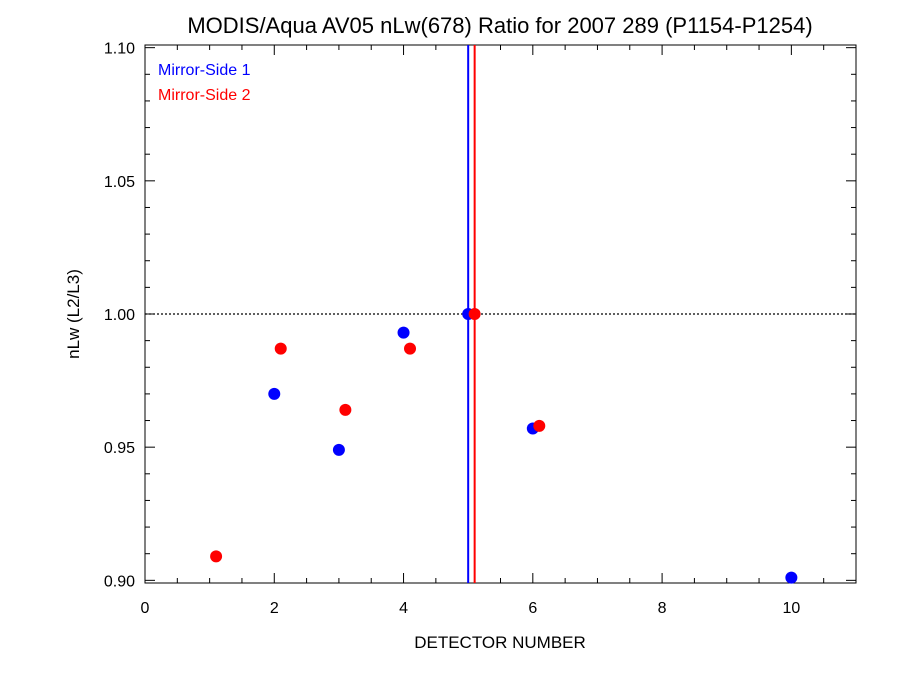  Describe the element at coordinates (119, 315) in the screenshot. I see `y-tick-label: 1.00` at that location.